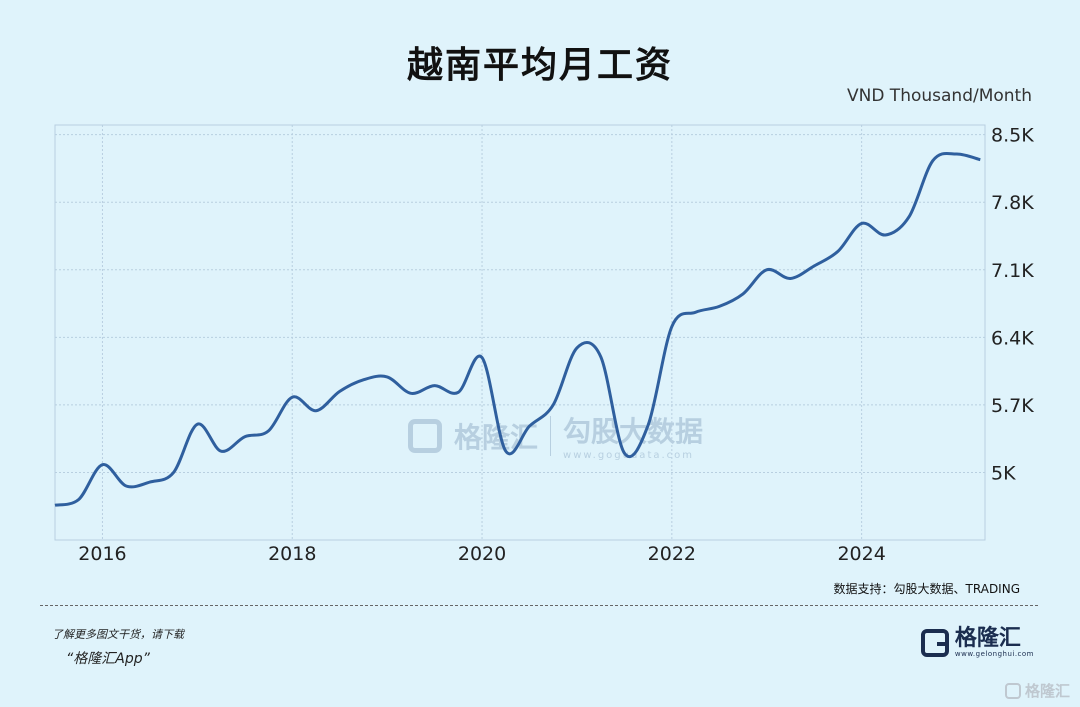  Describe the element at coordinates (292, 554) in the screenshot. I see `x-tick-label-2018: 2018` at that location.